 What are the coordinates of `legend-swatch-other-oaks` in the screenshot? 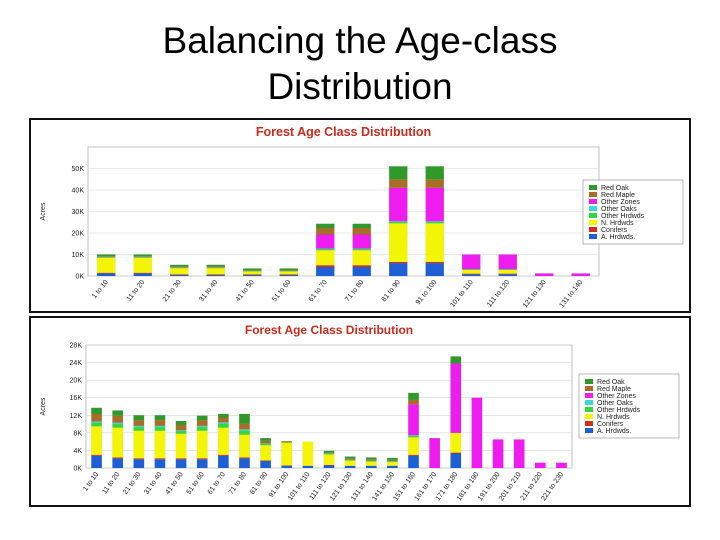 It's located at (589, 402).